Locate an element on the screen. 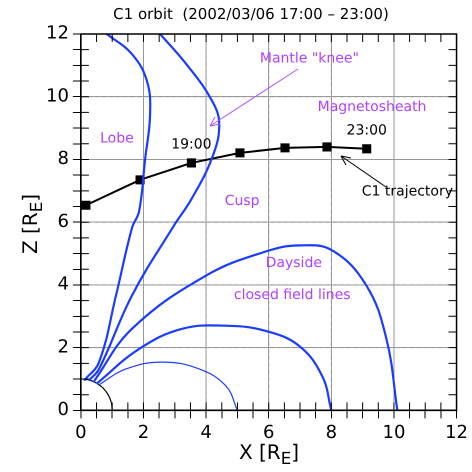  x-tick-label: 10 is located at coordinates (394, 432).